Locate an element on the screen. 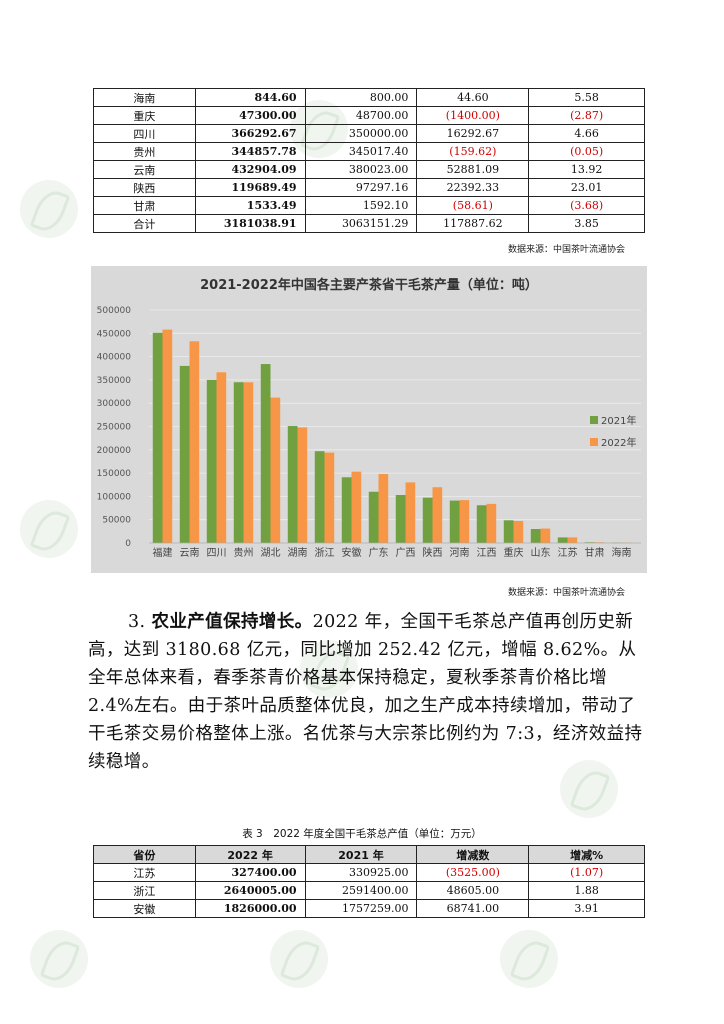 This screenshot has width=724, height=1024. x-tick-label: 贵州 is located at coordinates (244, 552).